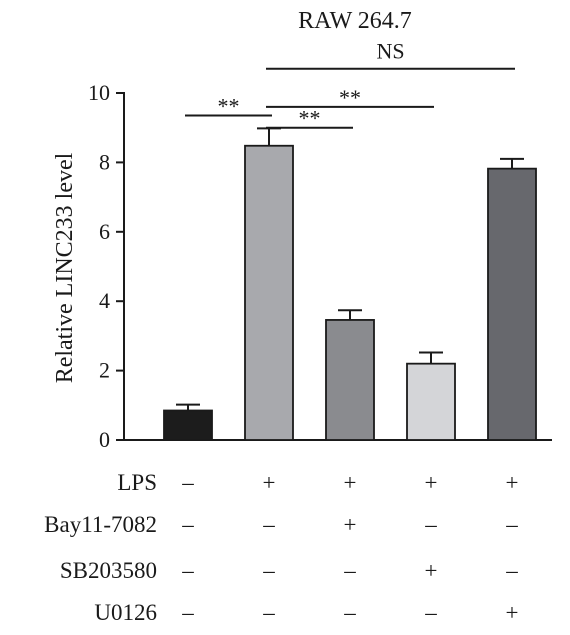 The height and width of the screenshot is (635, 570). Describe the element at coordinates (104, 300) in the screenshot. I see `y-tick-label: 4` at that location.